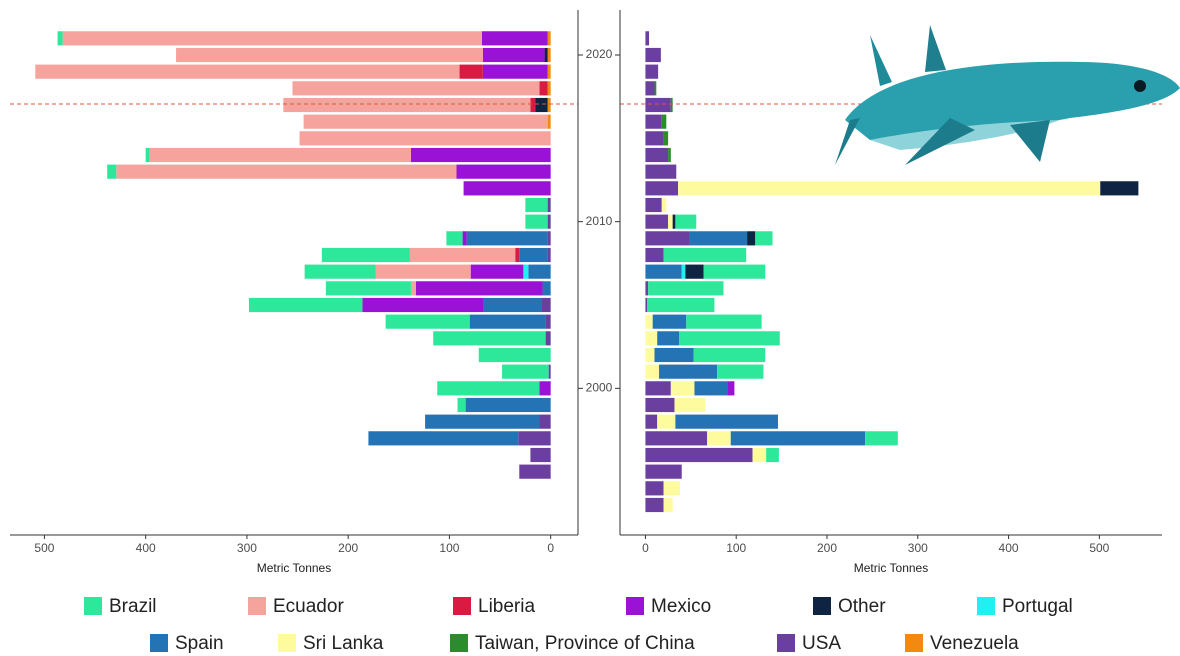 This screenshot has width=1180, height=656. Describe the element at coordinates (247, 548) in the screenshot. I see `x-tick-label: 300` at that location.